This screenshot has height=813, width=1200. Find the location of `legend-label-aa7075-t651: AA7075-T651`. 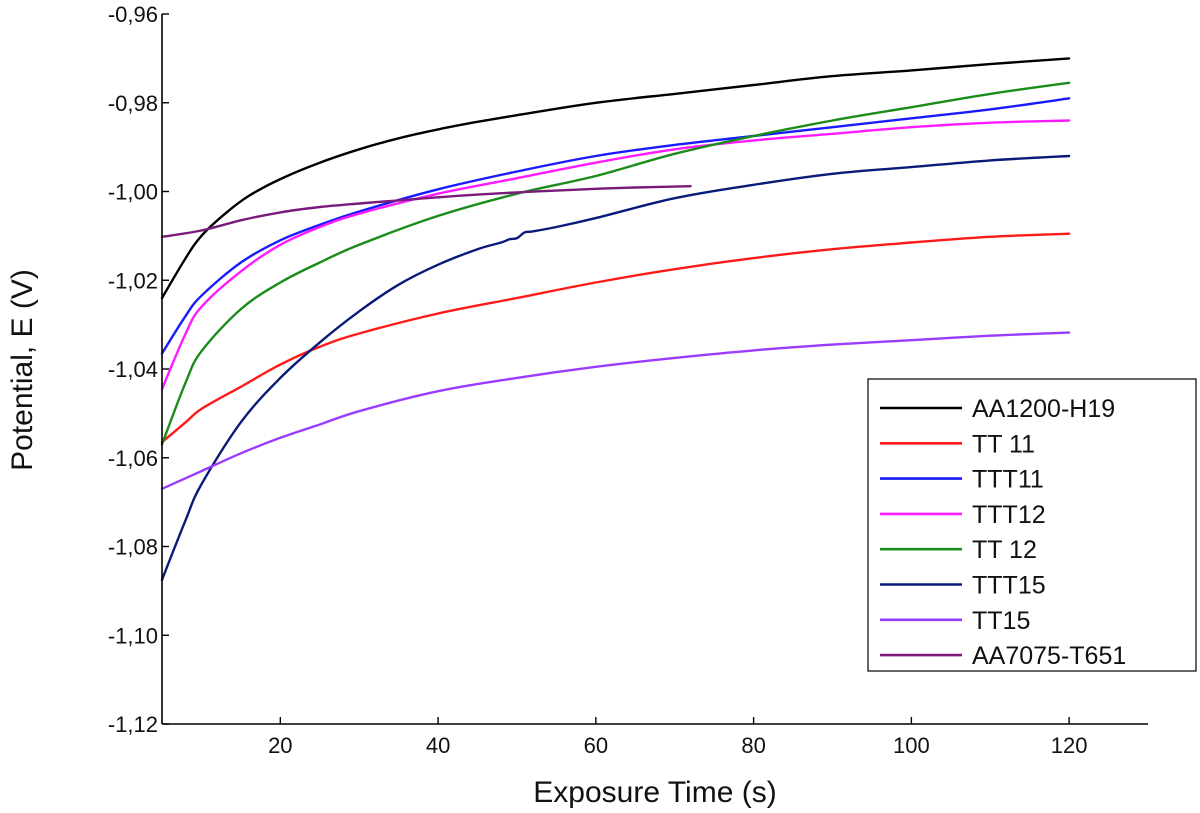

legend-label-aa7075-t651: AA7075-T651 is located at coordinates (1049, 656).